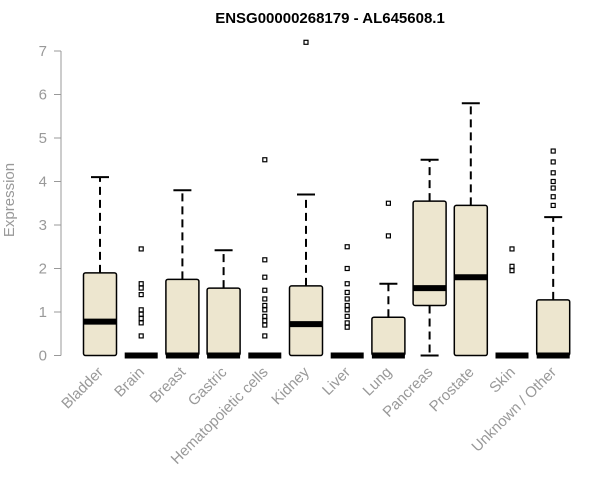  Describe the element at coordinates (50, 204) in the screenshot. I see `axes: 0 1 2 3 4 5 6 7` at that location.